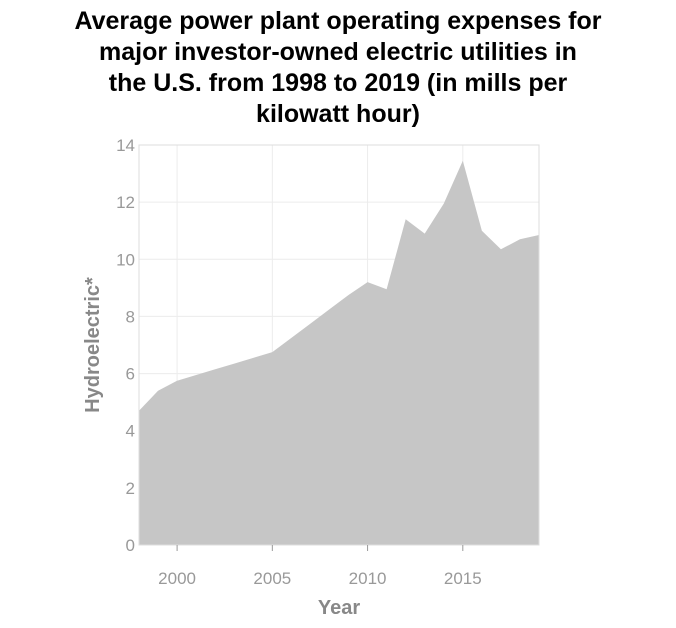 Image resolution: width=676 pixels, height=628 pixels. What do you see at coordinates (130, 545) in the screenshot?
I see `y-tick-label: 0` at bounding box center [130, 545].